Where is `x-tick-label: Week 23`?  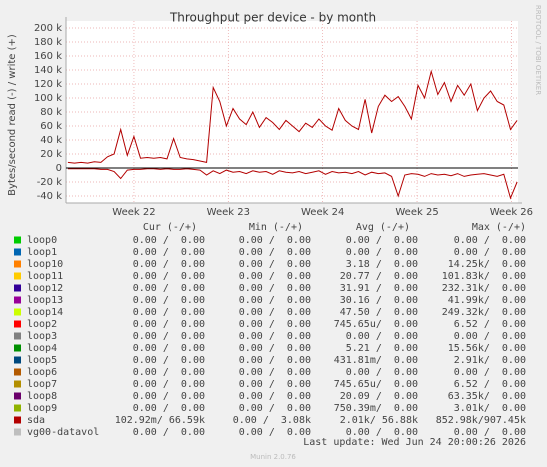 x-tick-label: Week 23 is located at coordinates (228, 212).